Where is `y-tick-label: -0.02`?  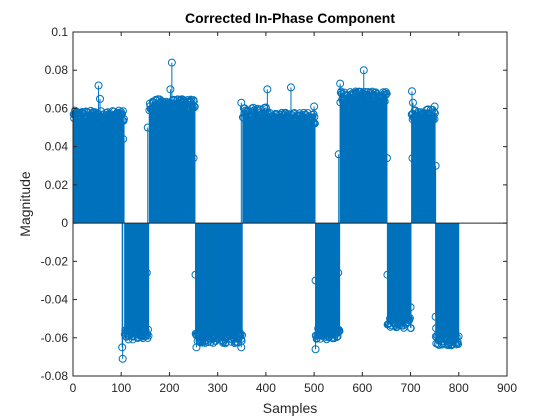 y-tick-label: -0.02 is located at coordinates (55, 261).